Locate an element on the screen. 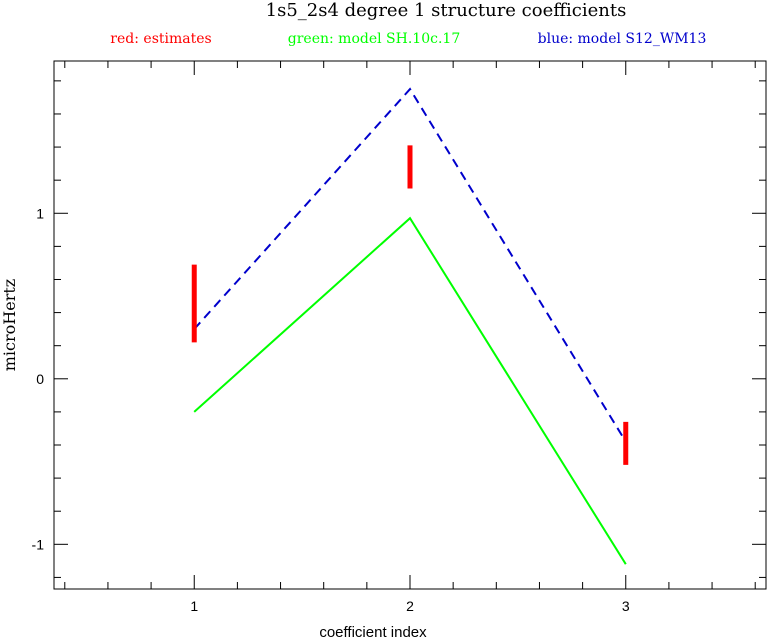 The image size is (767, 641). y-tick-label: 0 is located at coordinates (40, 379).